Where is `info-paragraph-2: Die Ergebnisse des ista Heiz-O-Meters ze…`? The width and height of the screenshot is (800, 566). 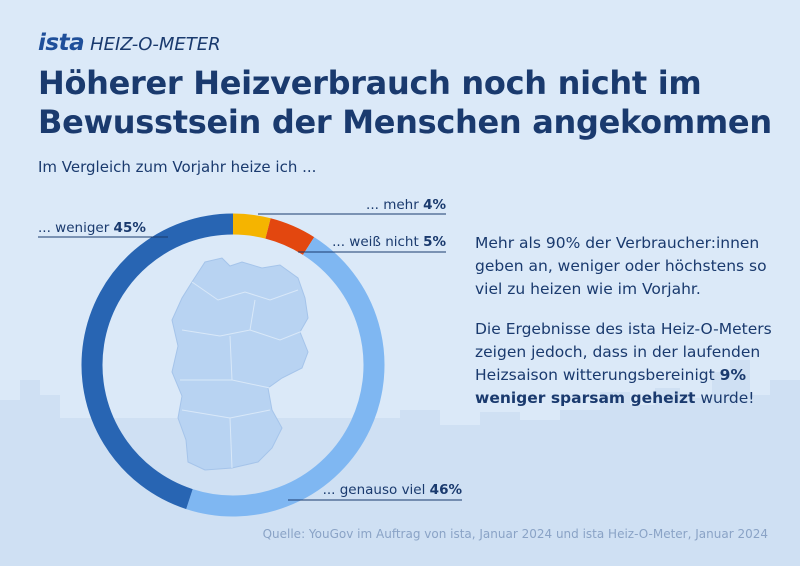
info-paragraph-2: Die Ergebnisse des ista Heiz-O-Meters ze… is located at coordinates (630, 364).